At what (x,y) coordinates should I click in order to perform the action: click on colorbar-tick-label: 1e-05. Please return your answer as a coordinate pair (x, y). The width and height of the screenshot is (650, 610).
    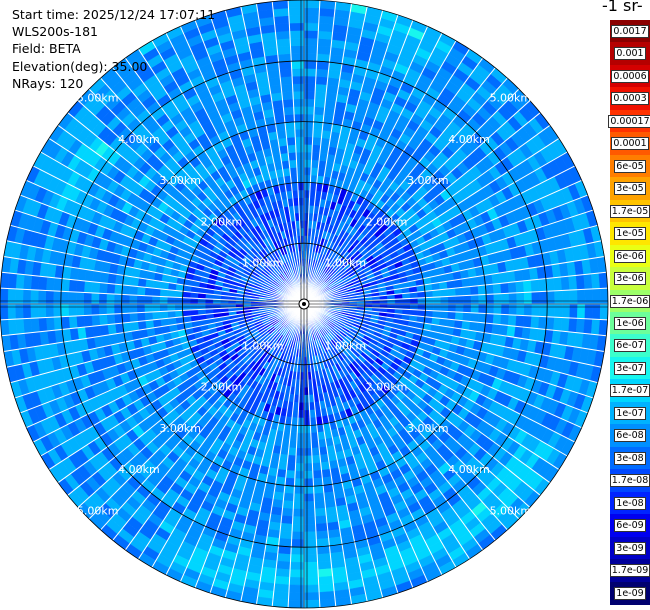
    Looking at the image, I should click on (630, 234).